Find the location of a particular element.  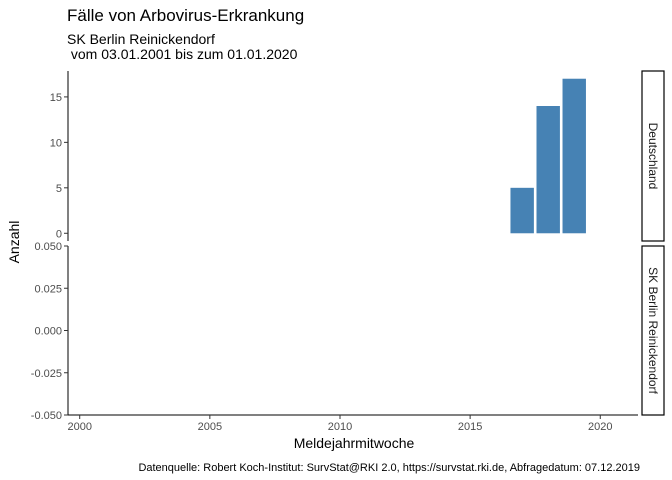

panel-2-strip-label: SK Berlin Reinickendorf is located at coordinates (653, 330).